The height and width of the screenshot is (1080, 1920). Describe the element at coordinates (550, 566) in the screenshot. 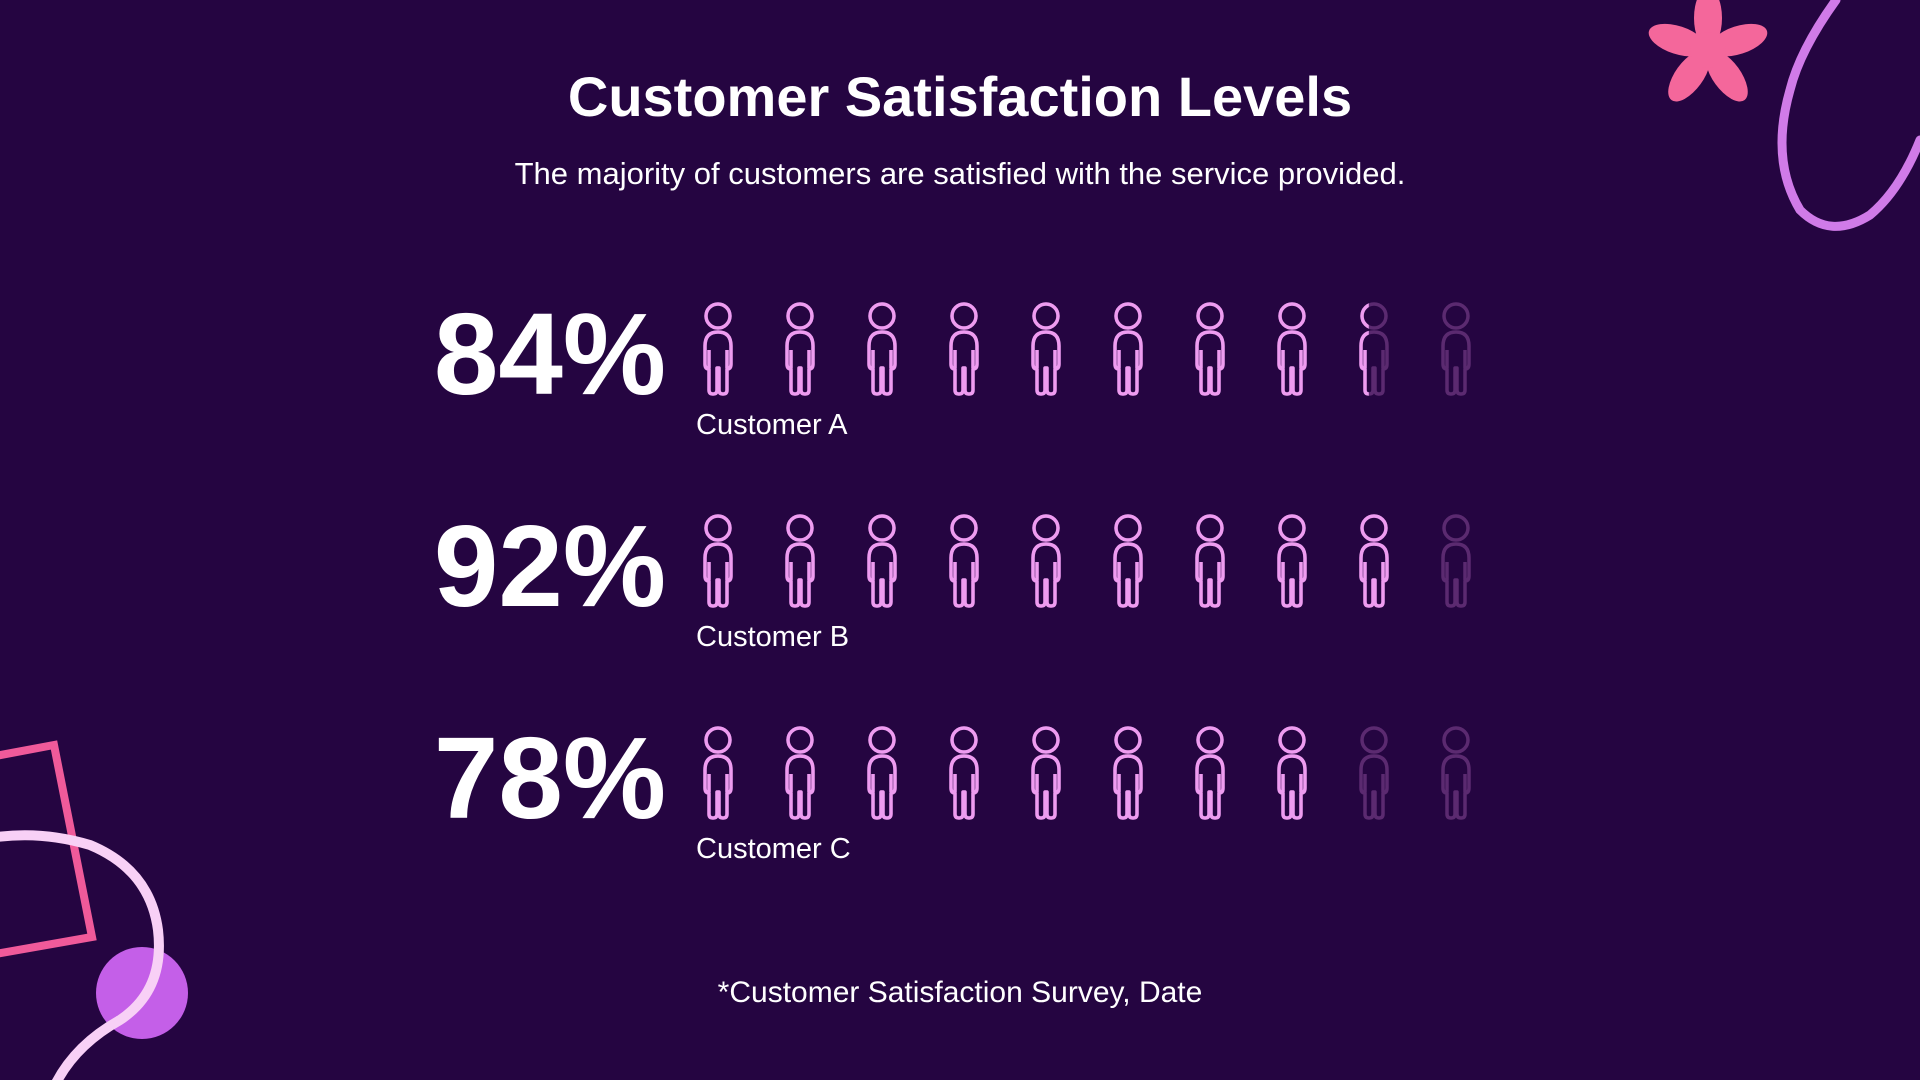

I see `value-label: 92%` at that location.